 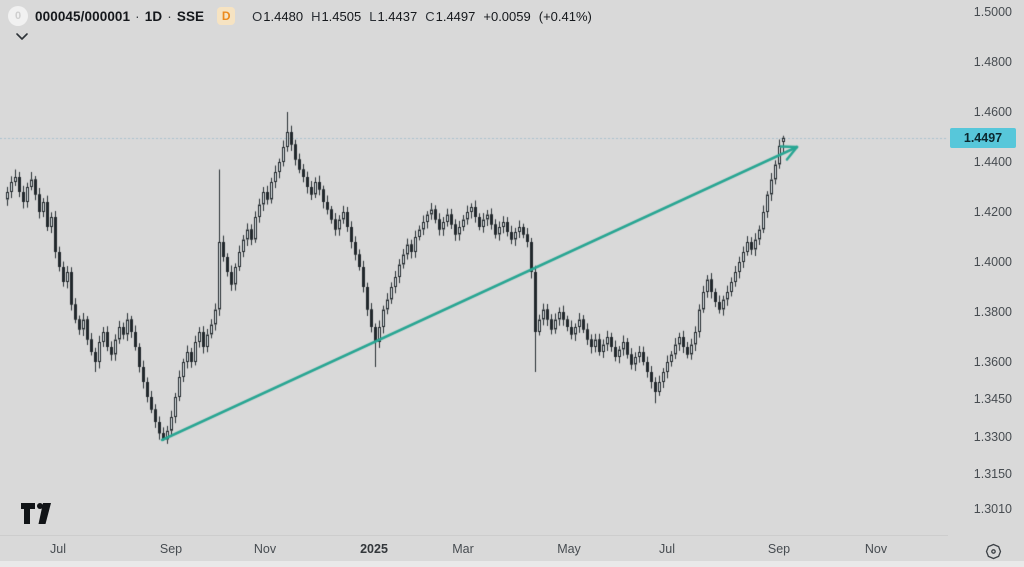 I want to click on symbol-logo-icon: 0, so click(x=18, y=16).